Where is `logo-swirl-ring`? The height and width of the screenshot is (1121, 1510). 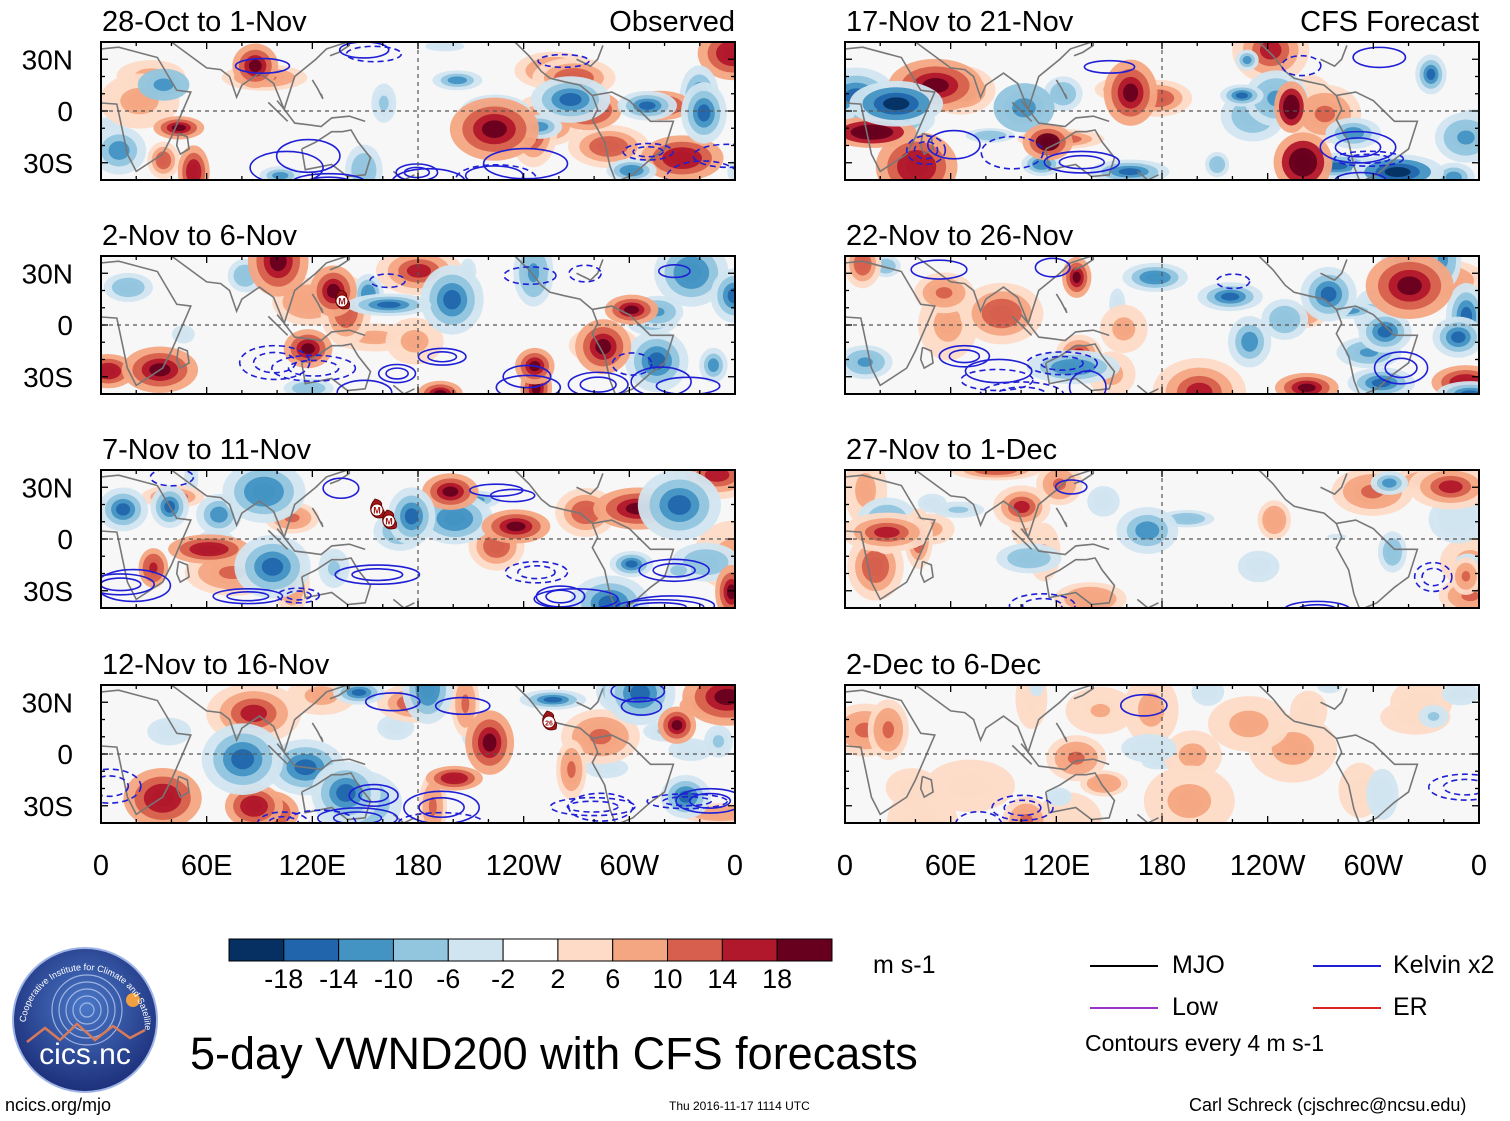
logo-swirl-ring is located at coordinates (87, 1010).